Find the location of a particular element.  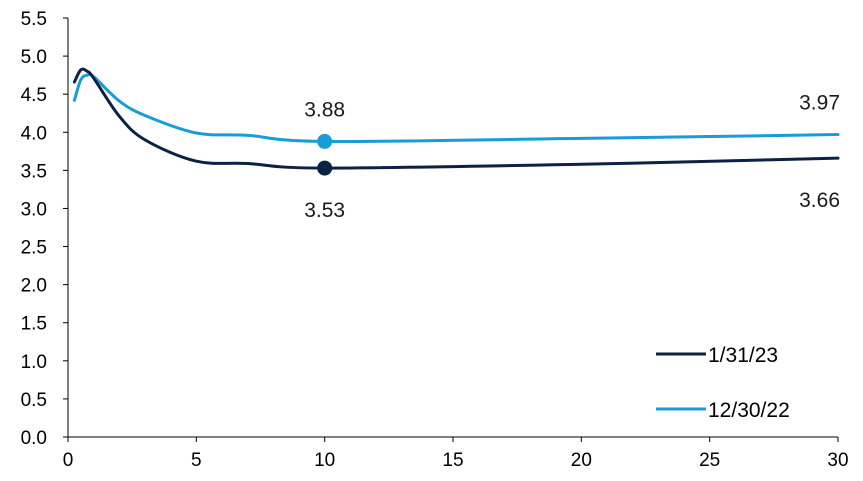

x-tick-label: 30 is located at coordinates (837, 460).